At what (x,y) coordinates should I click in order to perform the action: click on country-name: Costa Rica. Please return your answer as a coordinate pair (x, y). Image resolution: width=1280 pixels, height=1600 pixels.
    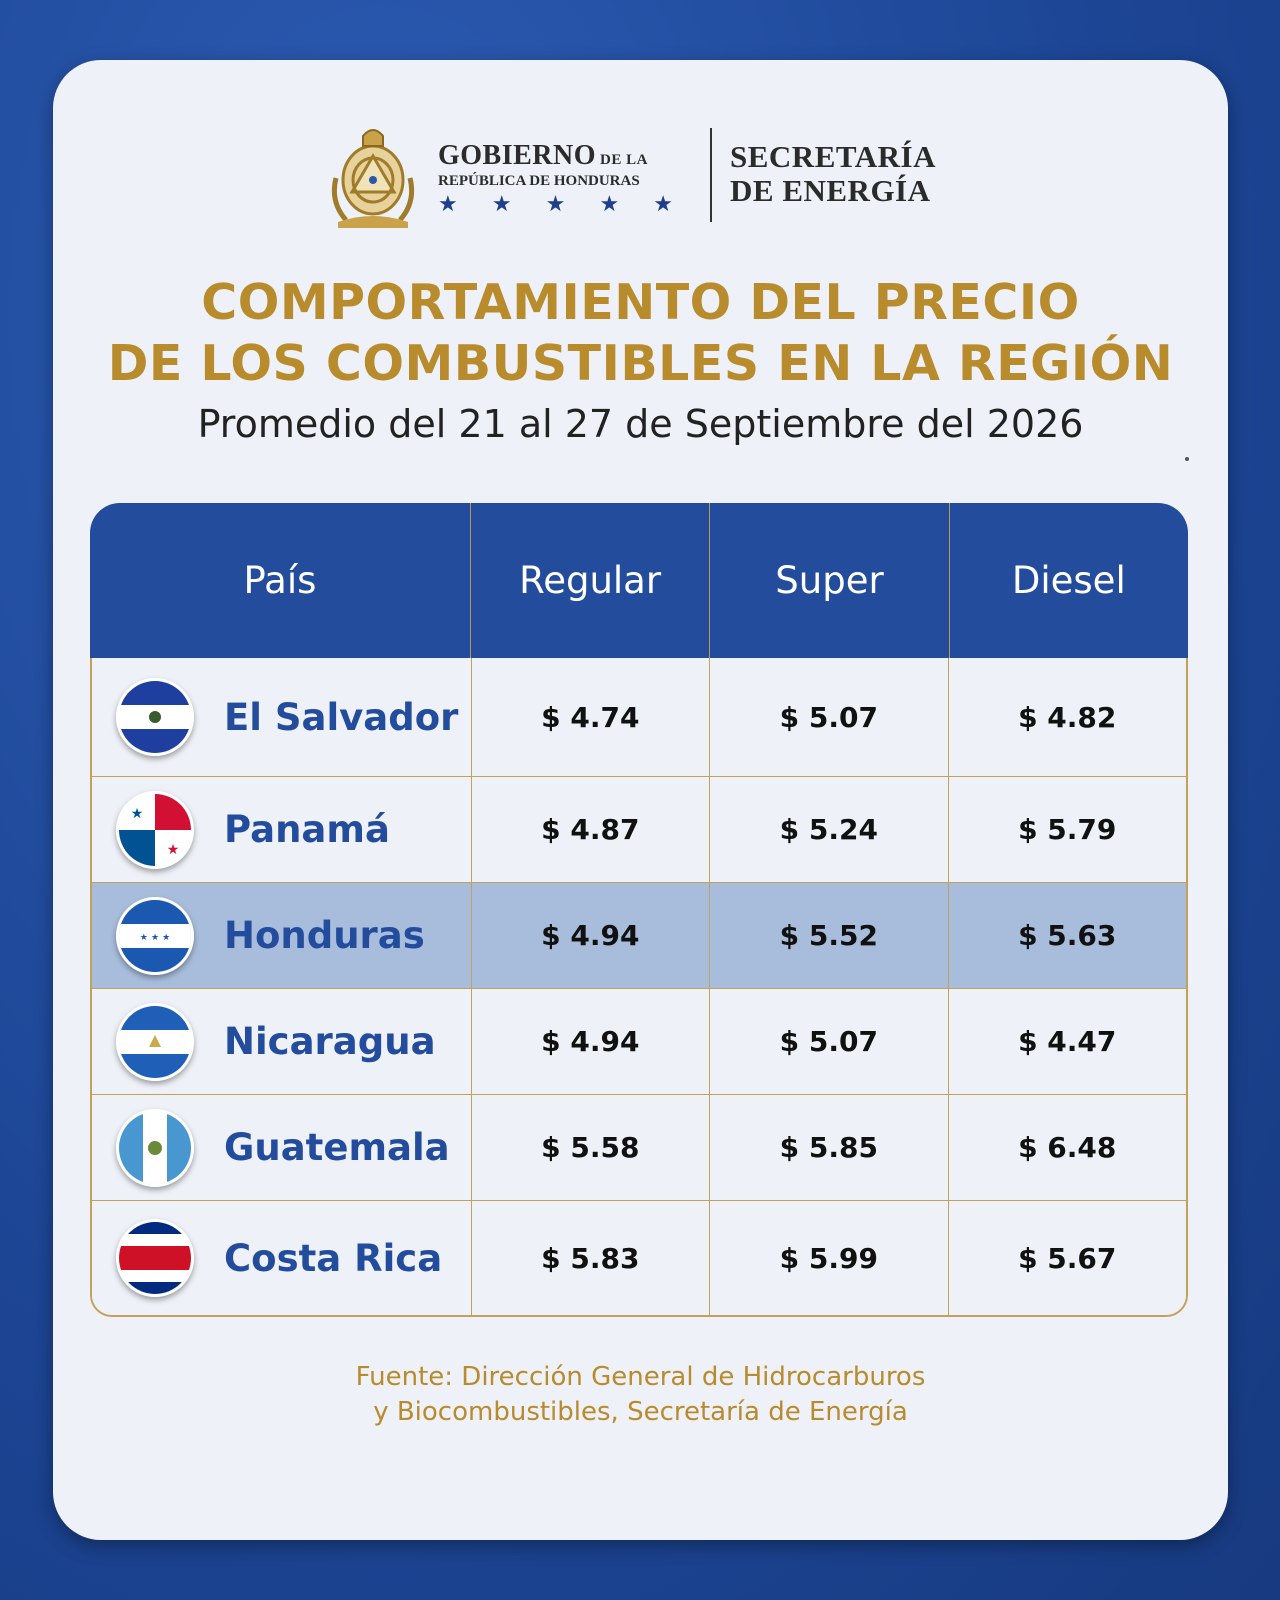
    Looking at the image, I should click on (333, 1258).